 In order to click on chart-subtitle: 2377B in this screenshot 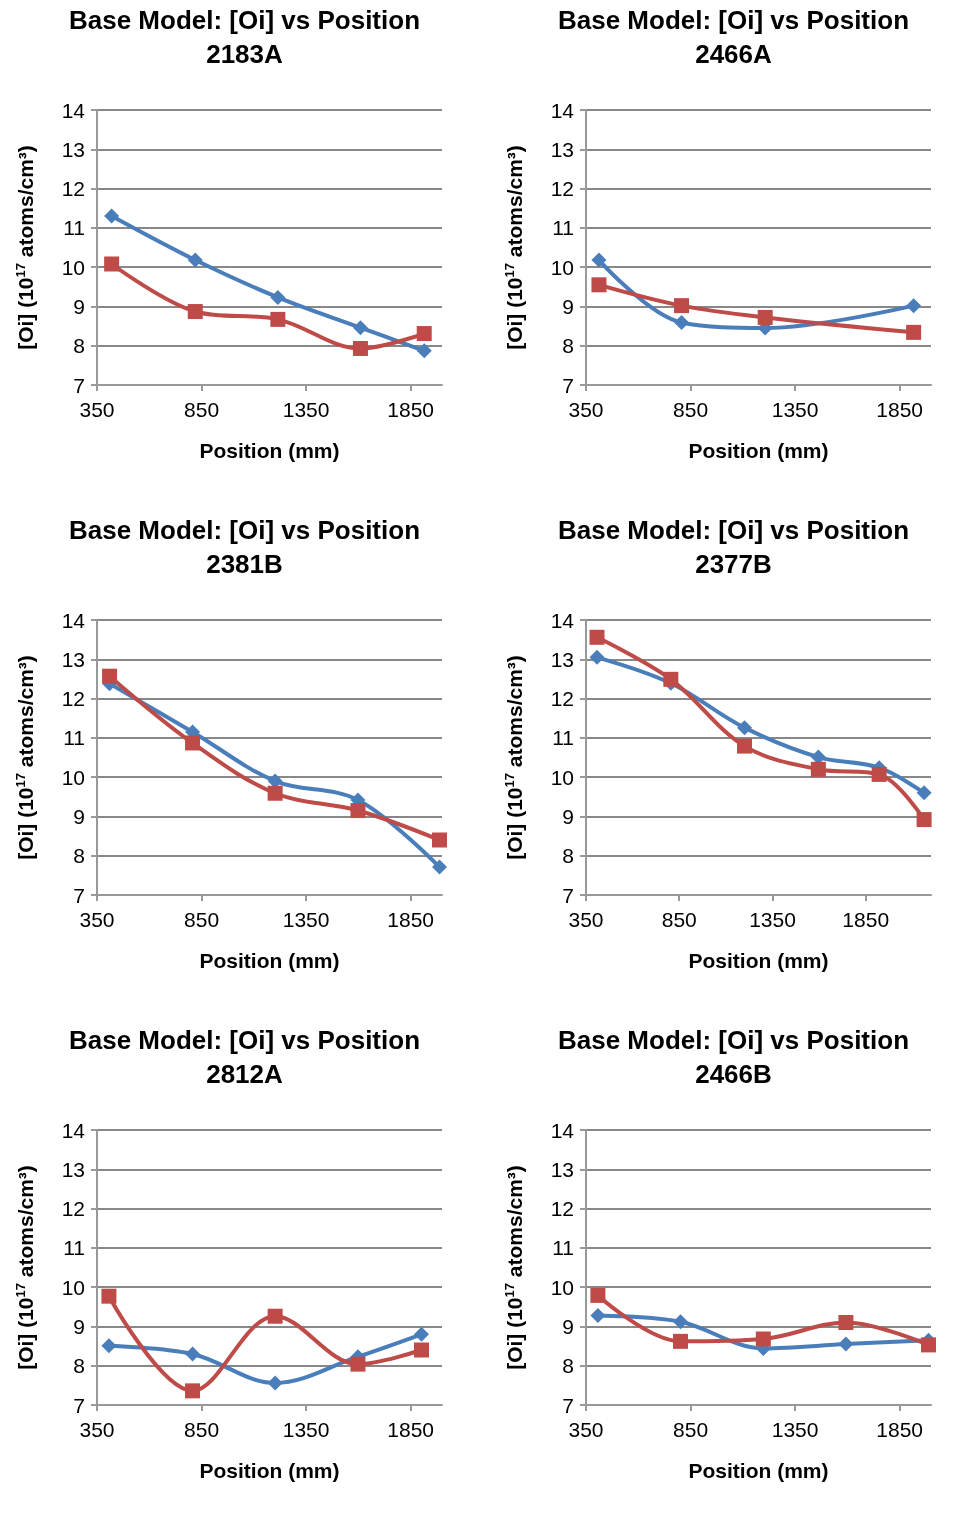, I will do `click(733, 564)`.